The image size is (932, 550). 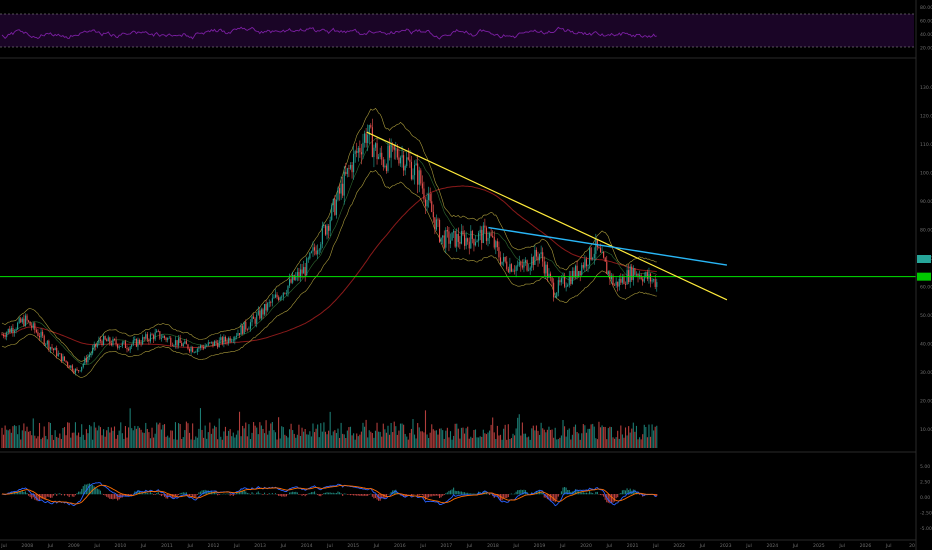 What do you see at coordinates (547, 216) in the screenshot?
I see `trendline-main` at bounding box center [547, 216].